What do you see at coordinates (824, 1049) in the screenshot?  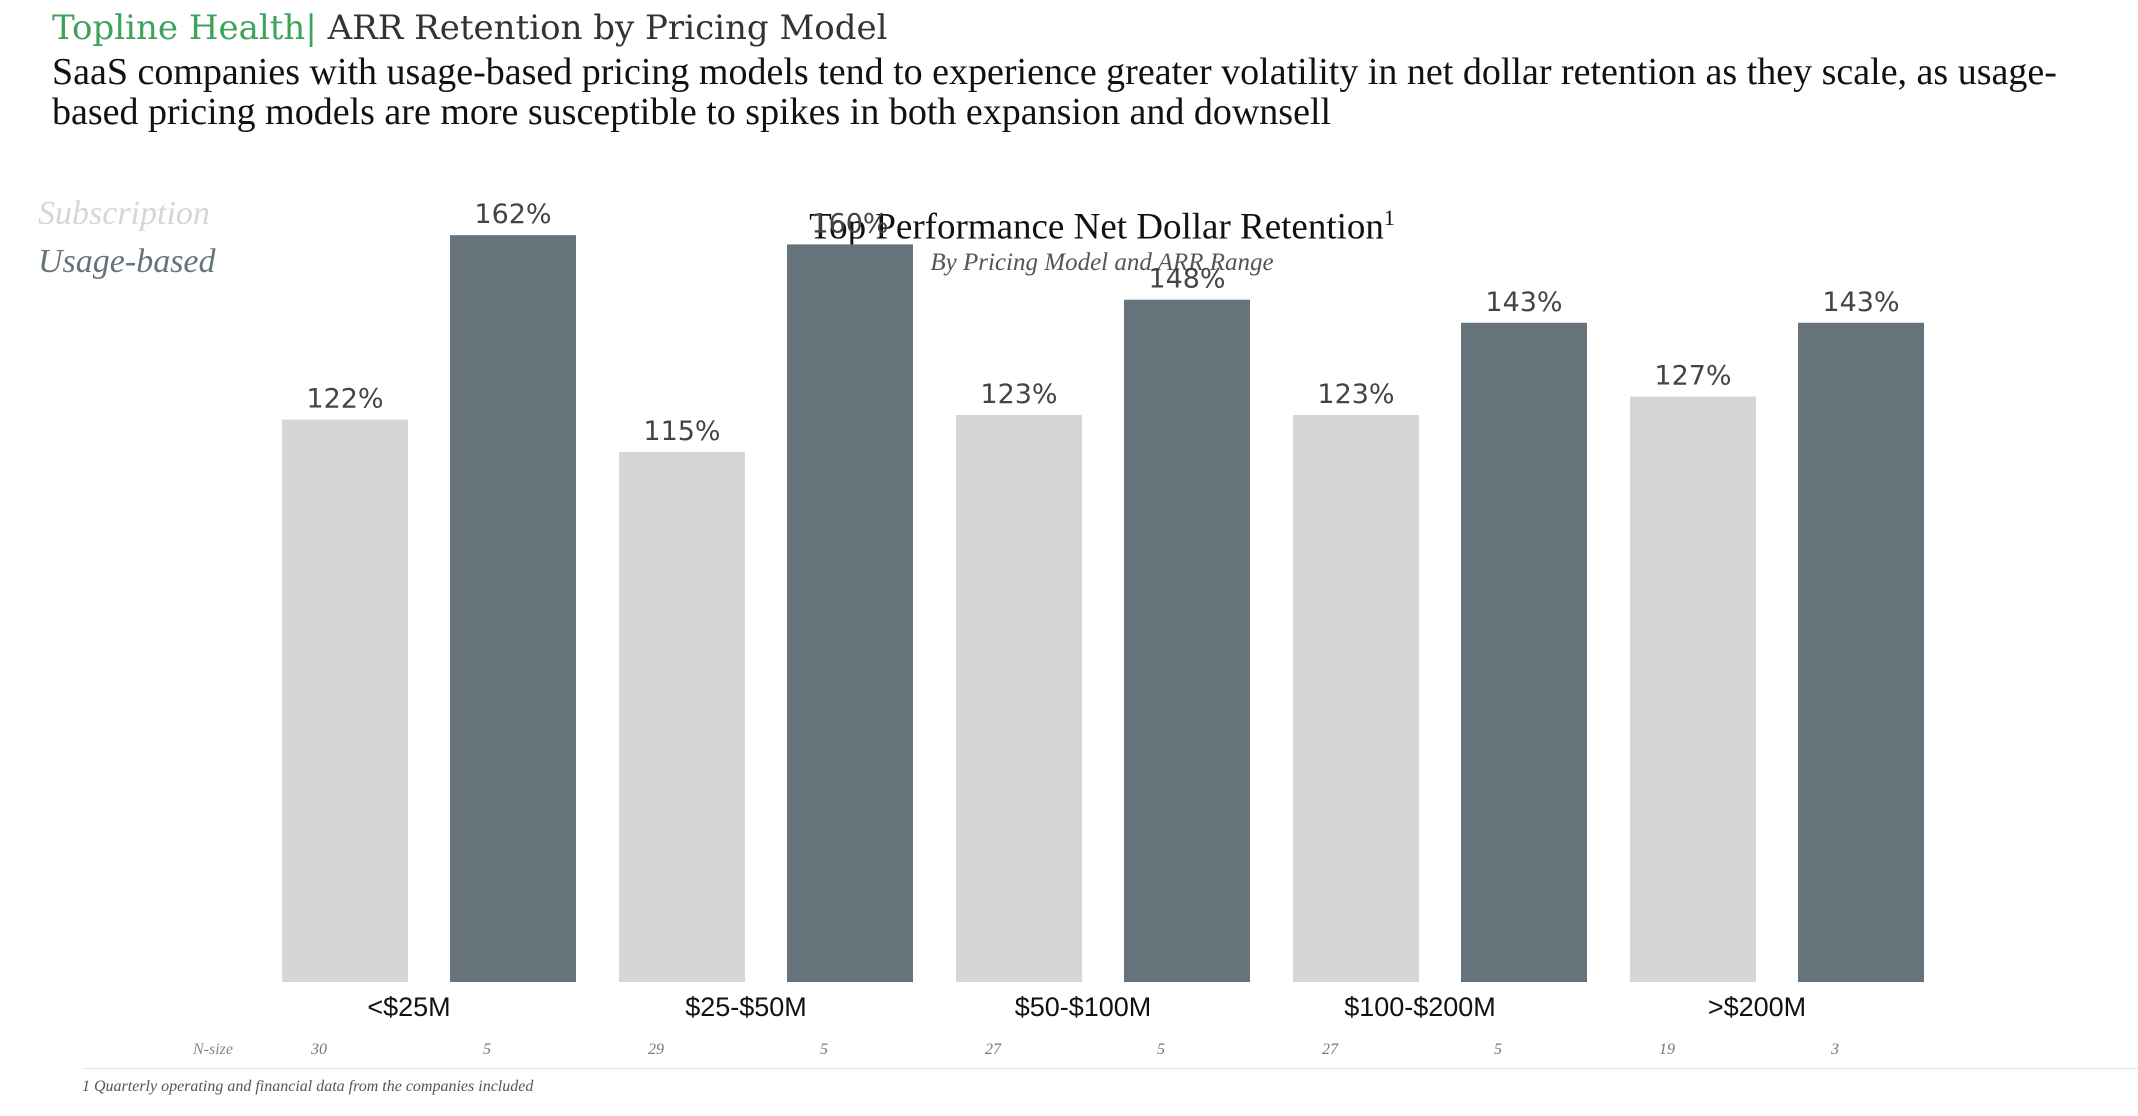 I see `n-size-value-usage-based-1: 5` at bounding box center [824, 1049].